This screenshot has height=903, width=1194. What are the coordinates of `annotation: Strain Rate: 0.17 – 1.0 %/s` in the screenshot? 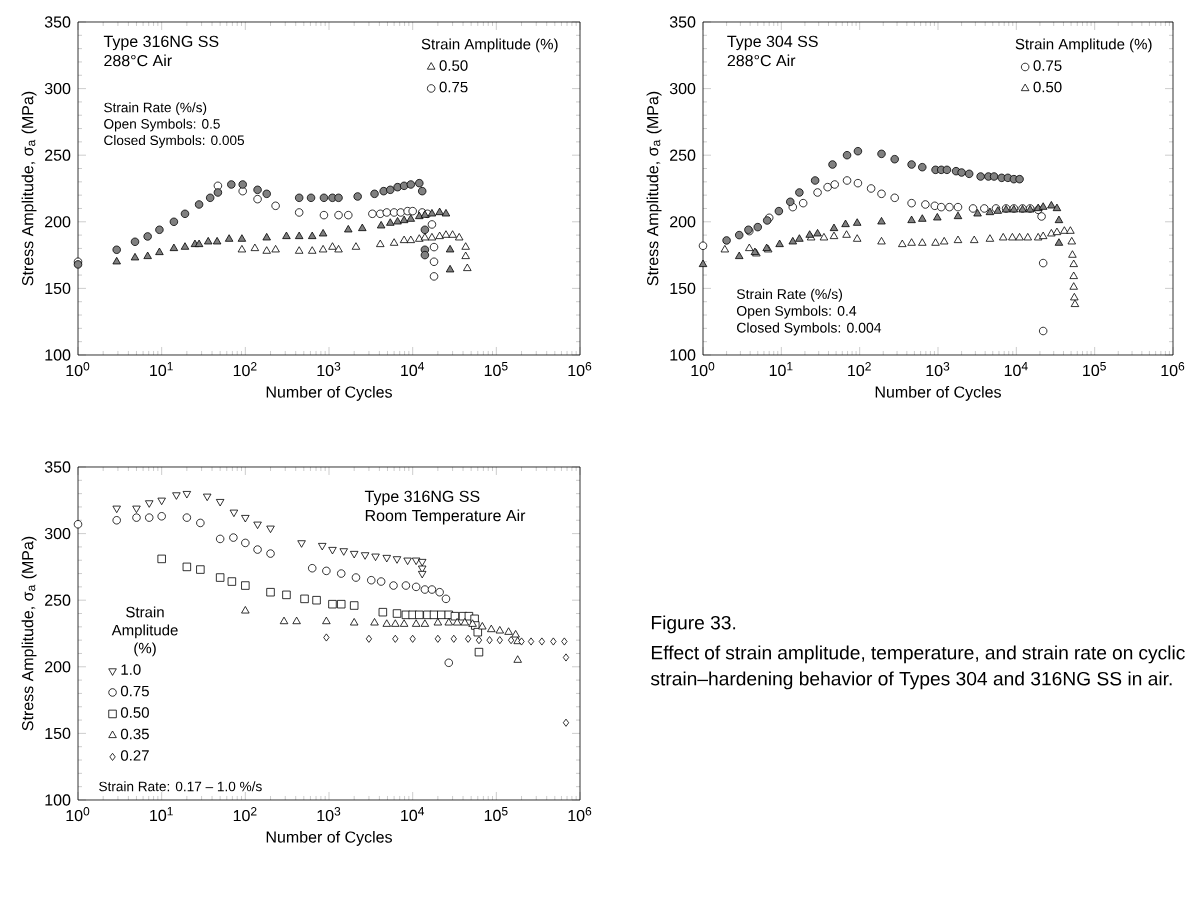 It's located at (180, 786).